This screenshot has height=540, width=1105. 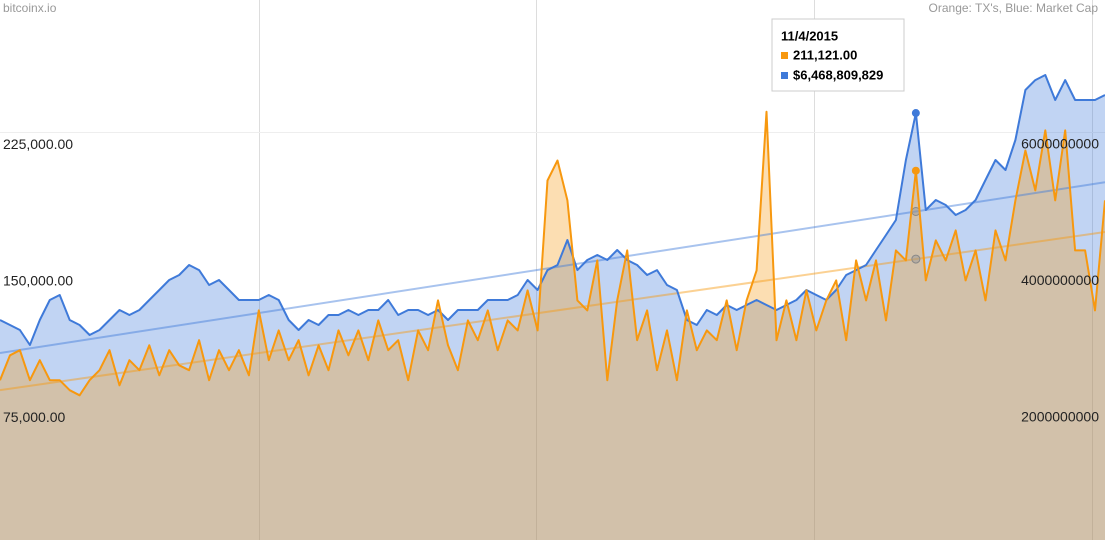 What do you see at coordinates (1060, 417) in the screenshot?
I see `y2-tick-label: 2000000000` at bounding box center [1060, 417].